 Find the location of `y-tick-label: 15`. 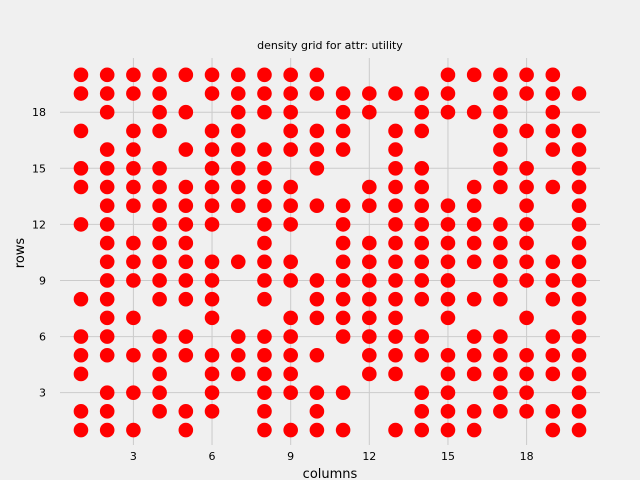

y-tick-label: 15 is located at coordinates (39, 168).